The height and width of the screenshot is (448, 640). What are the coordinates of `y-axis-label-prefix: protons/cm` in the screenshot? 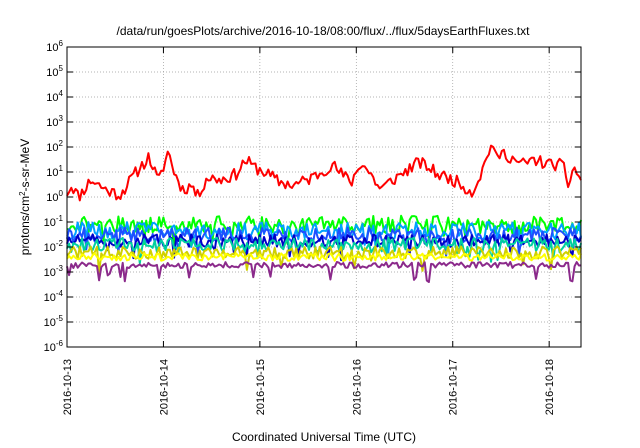 It's located at (25, 225).